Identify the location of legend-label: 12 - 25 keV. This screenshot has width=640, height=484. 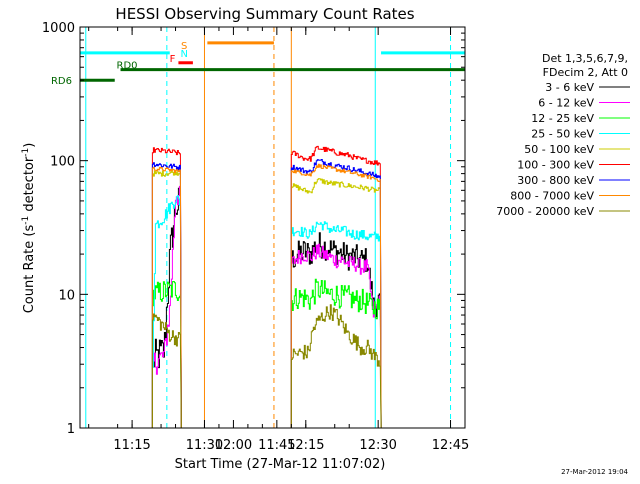
(562, 118).